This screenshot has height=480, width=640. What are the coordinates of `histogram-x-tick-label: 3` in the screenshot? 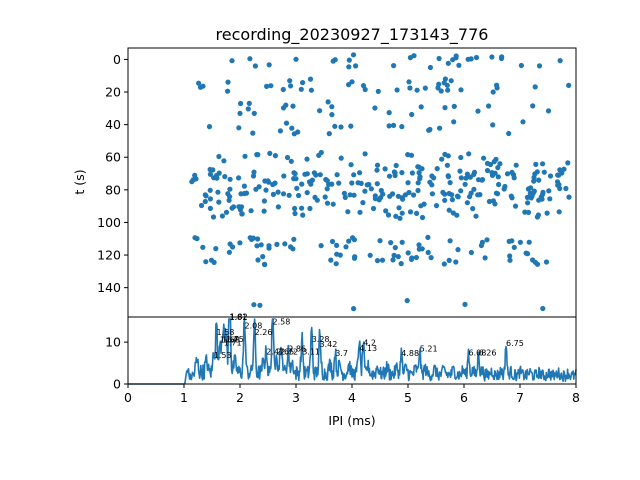 It's located at (296, 397).